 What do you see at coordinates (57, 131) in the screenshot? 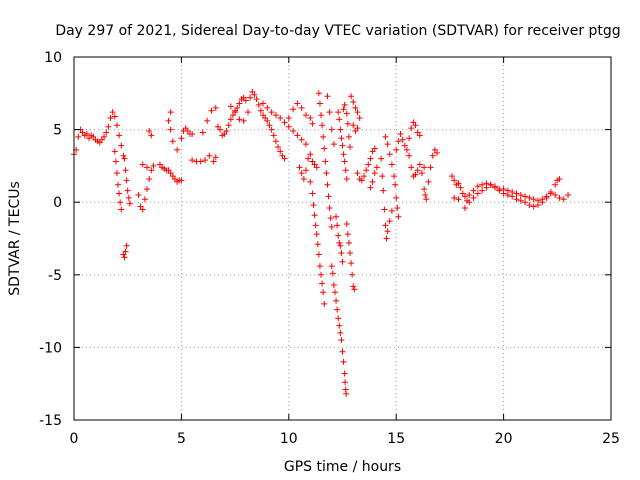
I see `y-tick-label: 5` at bounding box center [57, 131].